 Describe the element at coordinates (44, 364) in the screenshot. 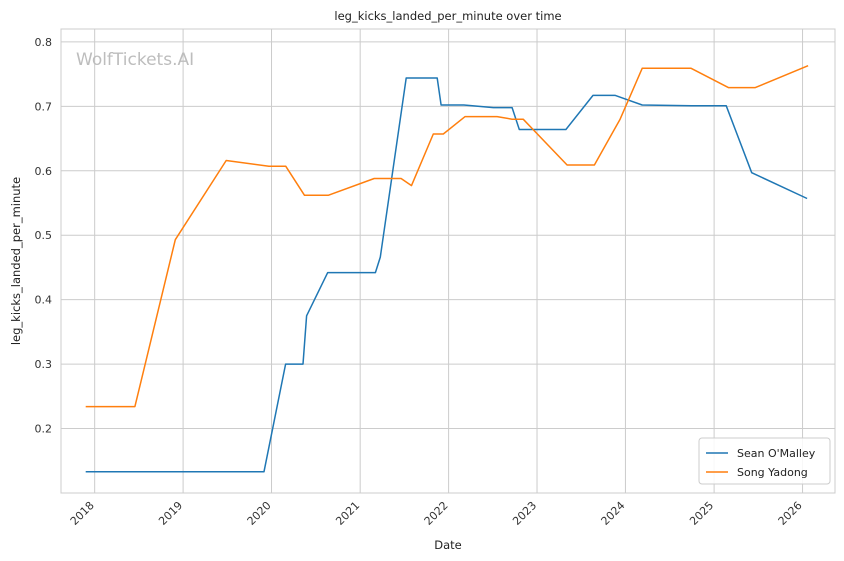

I see `y-tick-label: 0.3` at that location.